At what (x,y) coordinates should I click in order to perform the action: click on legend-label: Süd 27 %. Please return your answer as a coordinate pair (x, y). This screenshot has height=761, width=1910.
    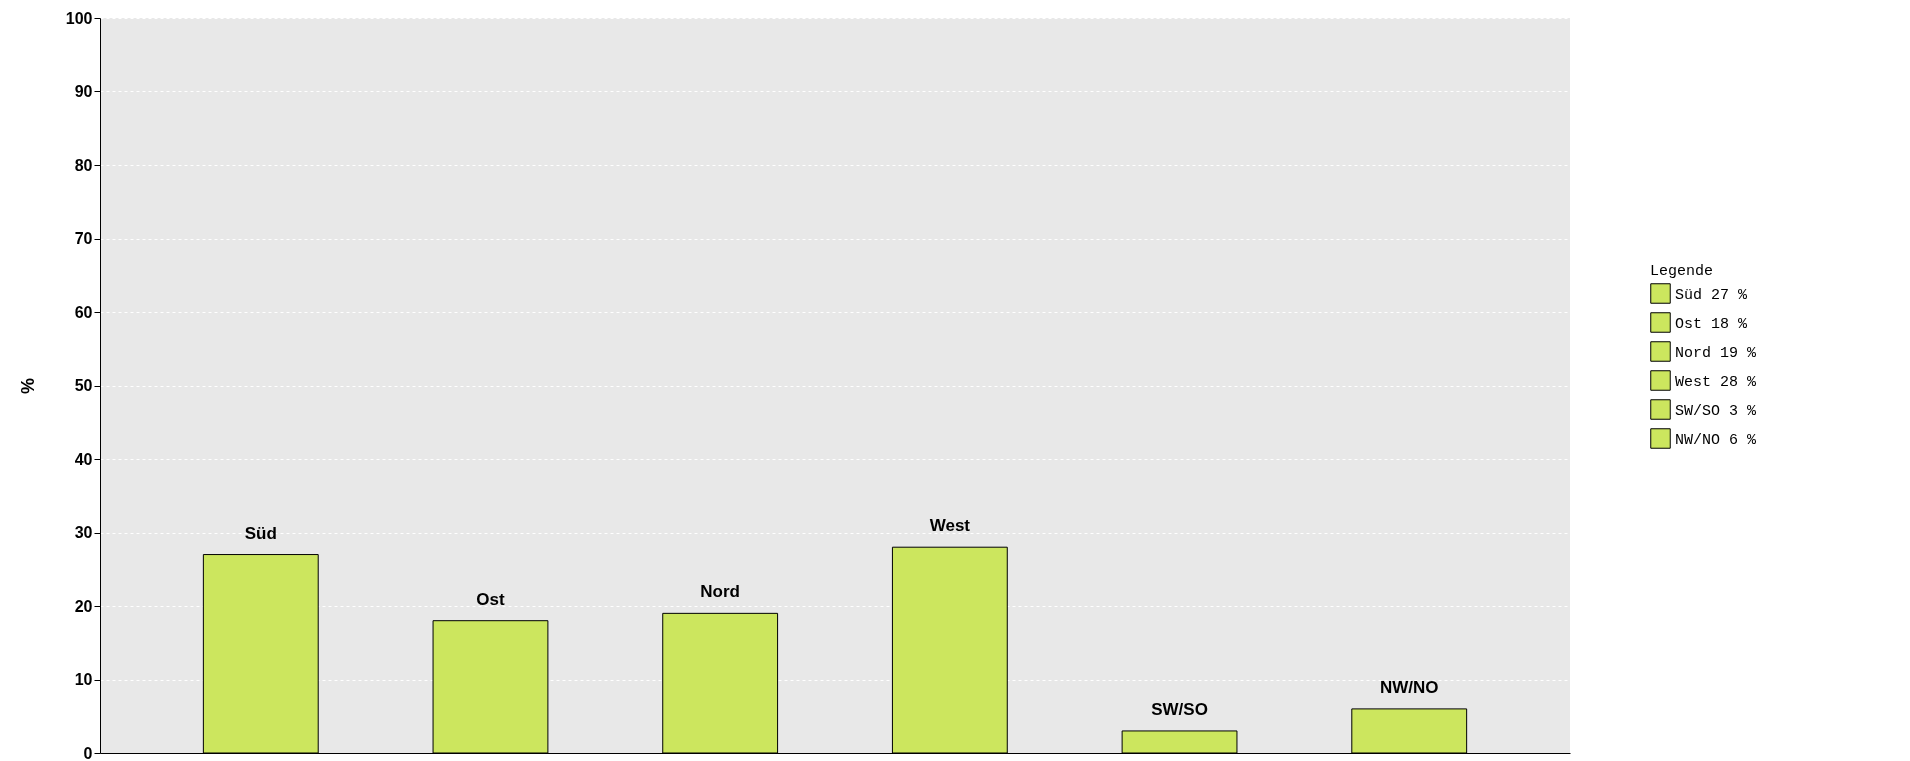
    Looking at the image, I should click on (1712, 295).